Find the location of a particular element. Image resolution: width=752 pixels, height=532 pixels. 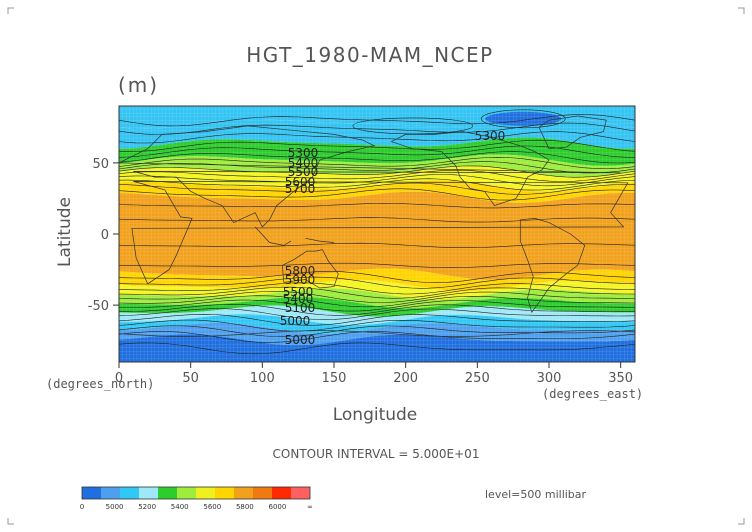

x-tick-label: 50 is located at coordinates (190, 378).